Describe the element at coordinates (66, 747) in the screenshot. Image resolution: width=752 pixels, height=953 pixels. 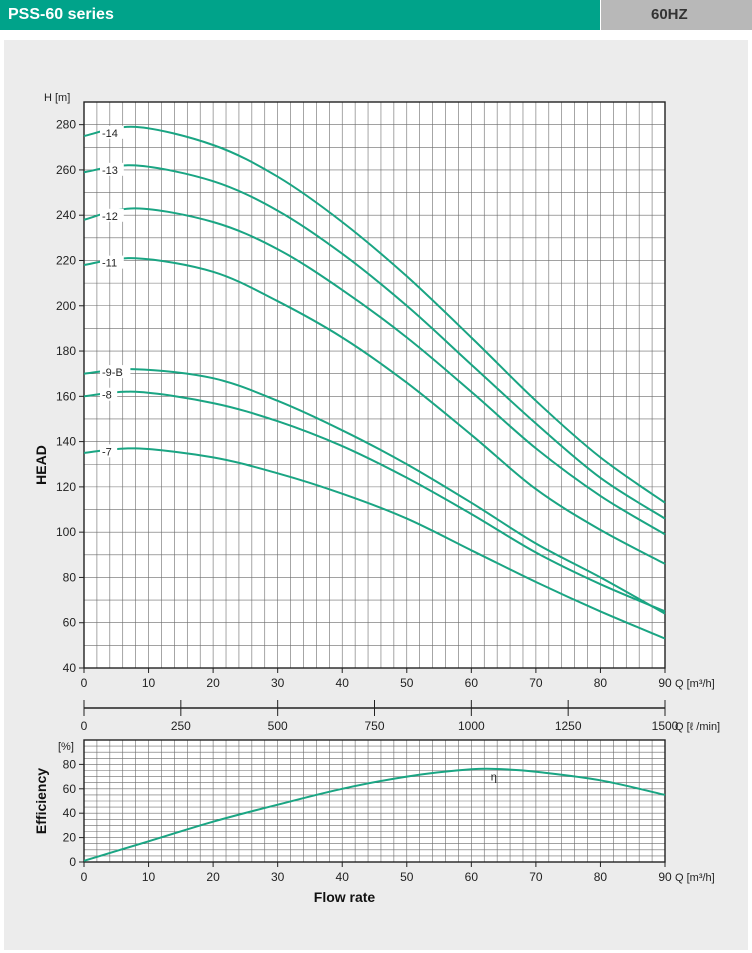
I see `efficiency-y-unit: [%]` at that location.